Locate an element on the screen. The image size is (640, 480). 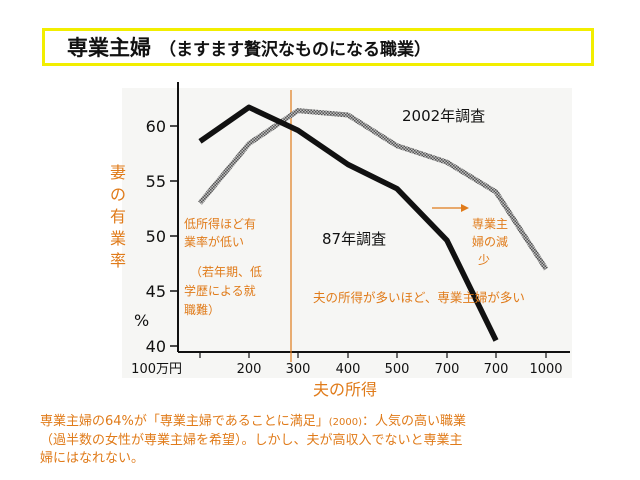
caption-line-1-part-2: ：人気の高い職業 is located at coordinates (414, 421).